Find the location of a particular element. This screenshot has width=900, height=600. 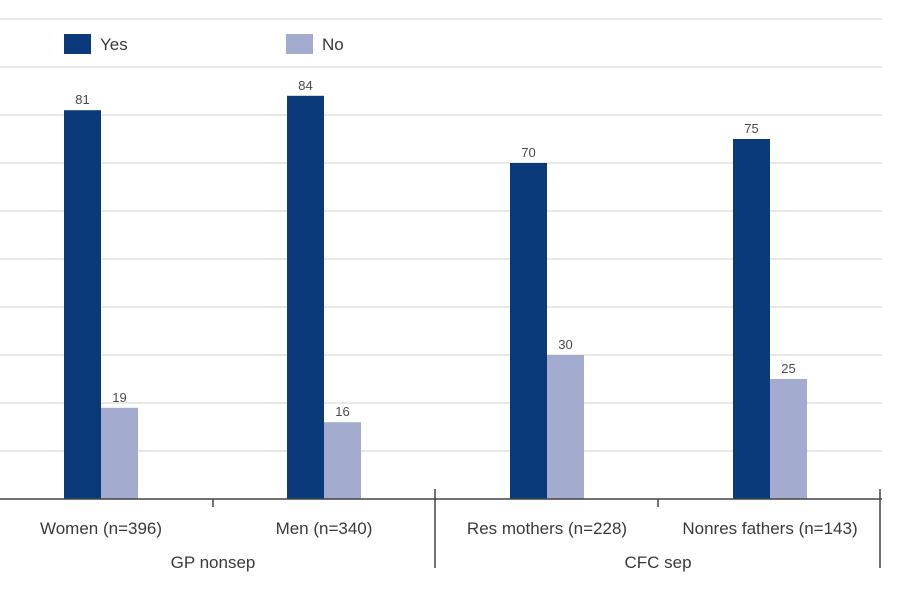

data-label: 30 is located at coordinates (565, 344).